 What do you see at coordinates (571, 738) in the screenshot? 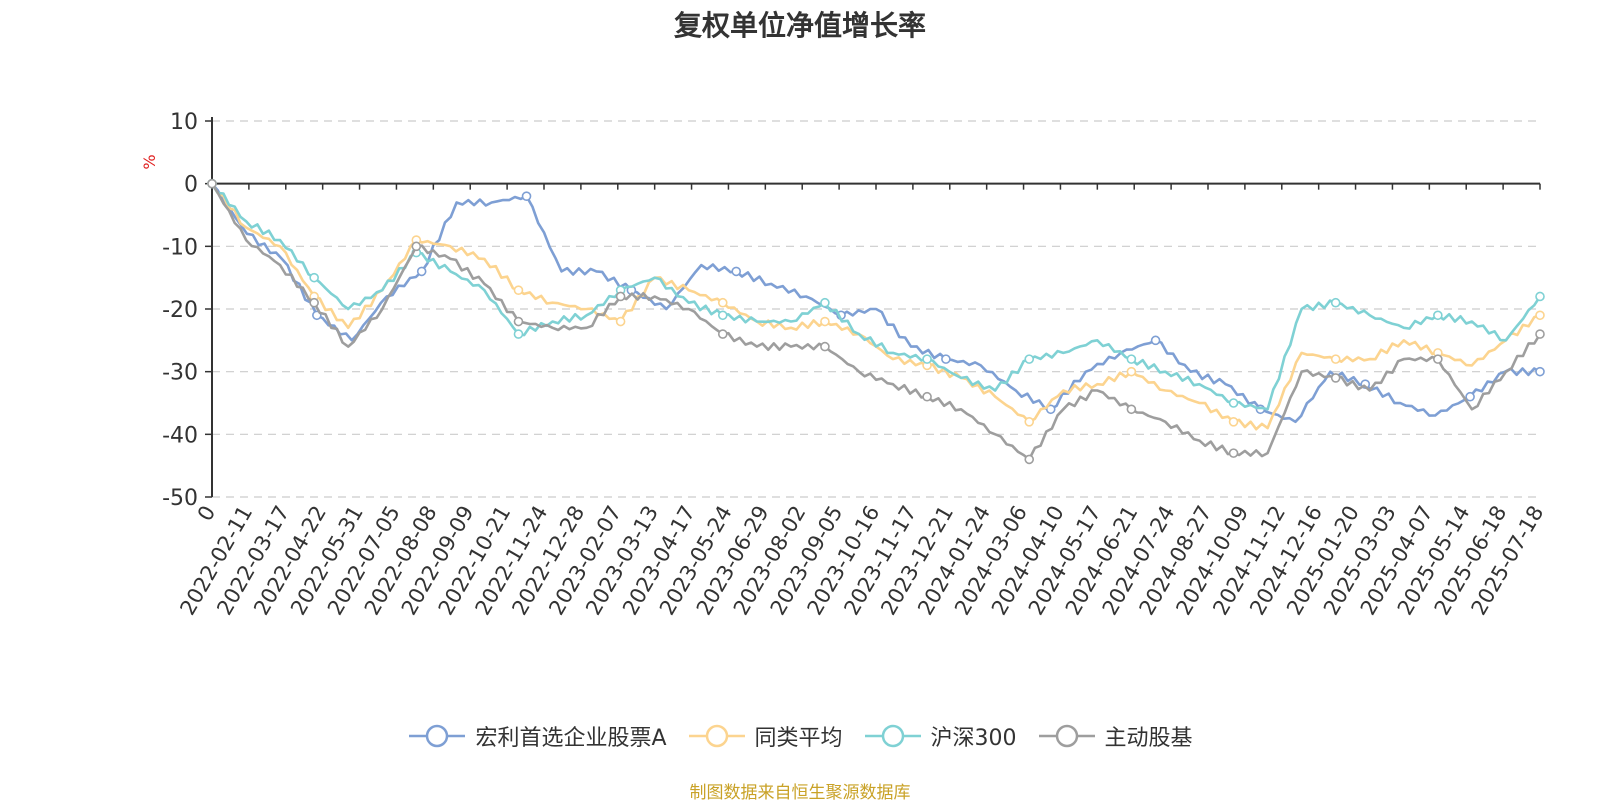
I see `legend-label: 宏利首选企业股票A` at bounding box center [571, 738].